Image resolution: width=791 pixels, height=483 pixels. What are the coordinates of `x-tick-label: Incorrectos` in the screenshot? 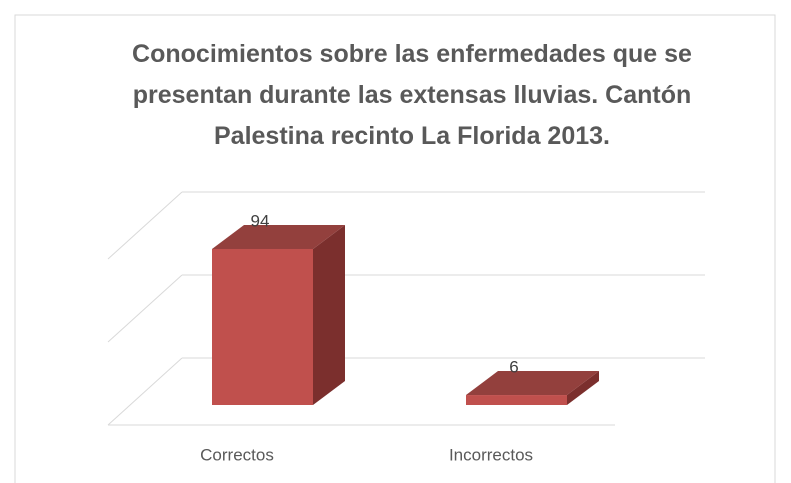 It's located at (491, 454).